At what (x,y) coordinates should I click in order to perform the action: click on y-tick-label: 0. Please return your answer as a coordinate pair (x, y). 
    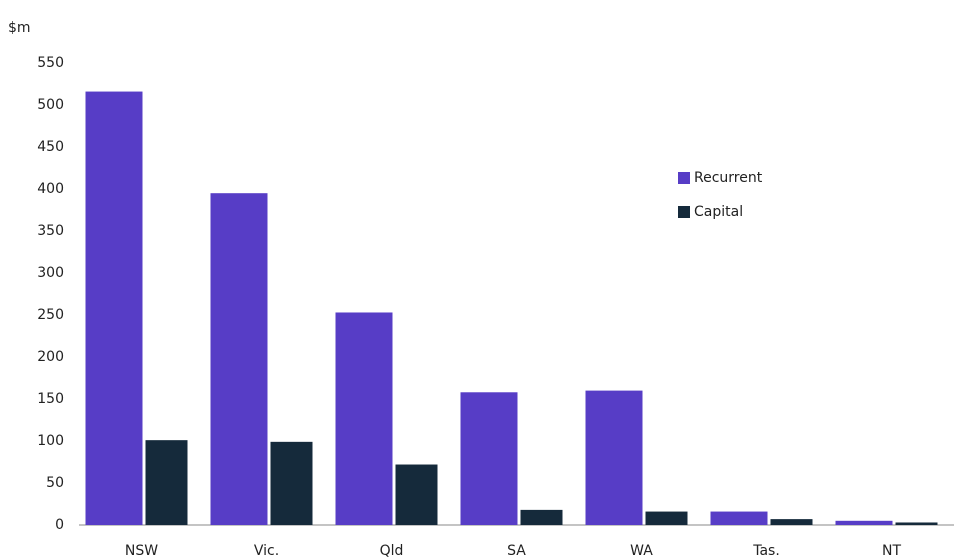
    Looking at the image, I should click on (59, 525).